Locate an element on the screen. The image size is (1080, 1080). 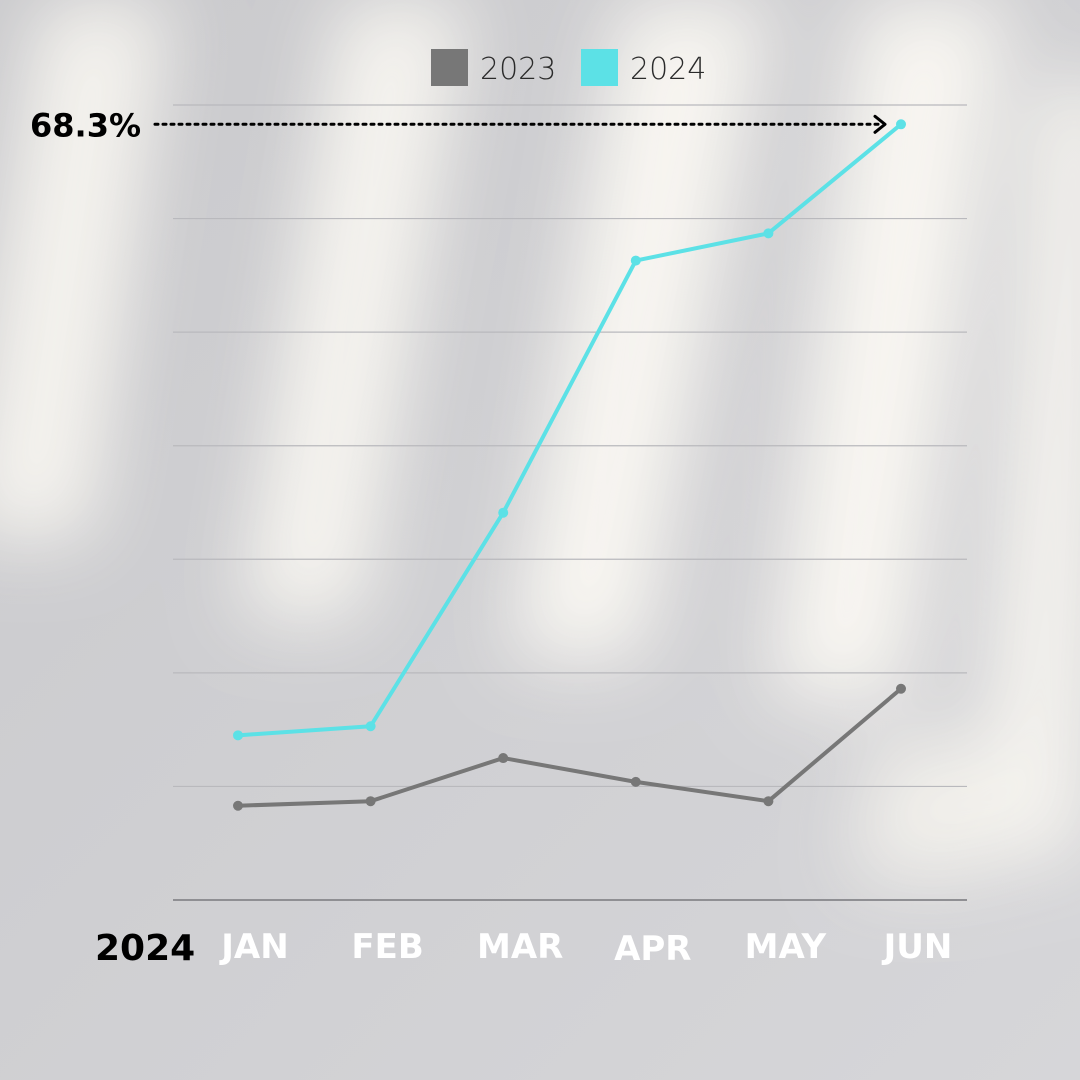
data-point-2024-APR is located at coordinates (635, 260).